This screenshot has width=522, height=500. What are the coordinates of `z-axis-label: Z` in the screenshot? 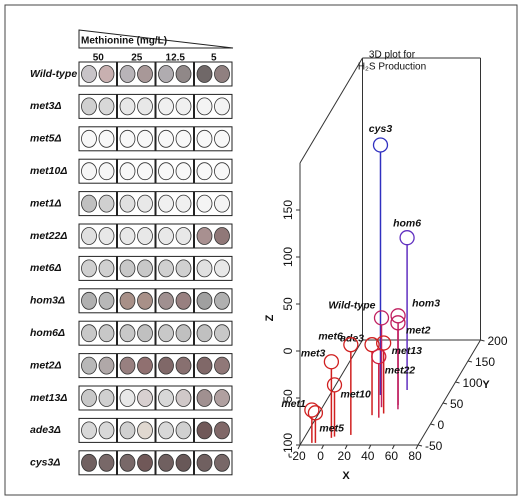 It's located at (270, 317).